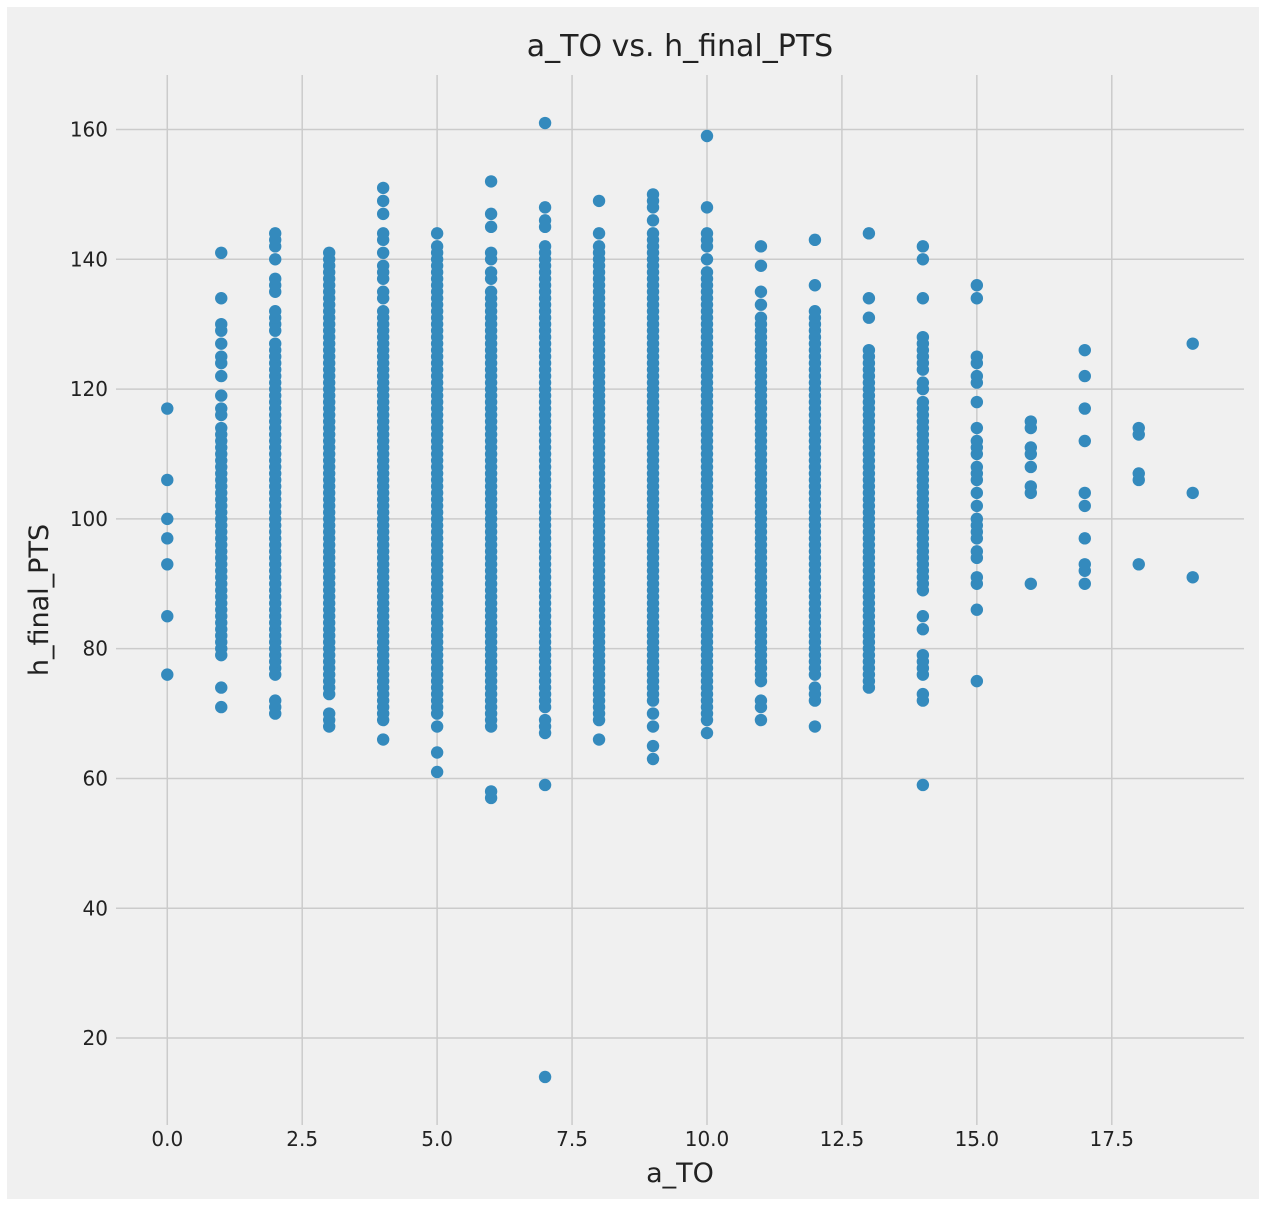 The height and width of the screenshot is (1212, 1282). Describe the element at coordinates (707, 1139) in the screenshot. I see `x-tick-label: 10.0` at that location.